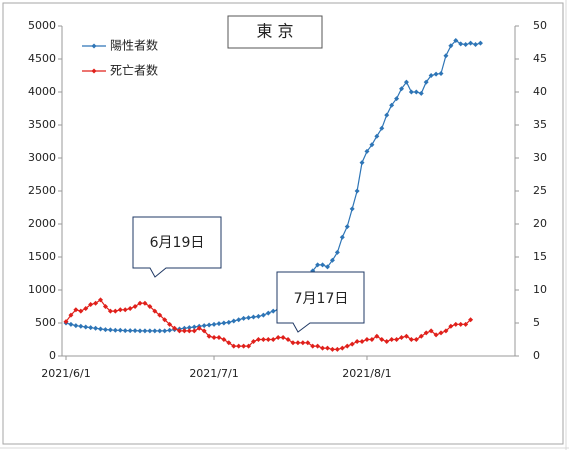 This screenshot has width=569, height=450. Describe the element at coordinates (540, 25) in the screenshot. I see `y2-tick-label: 50` at that location.